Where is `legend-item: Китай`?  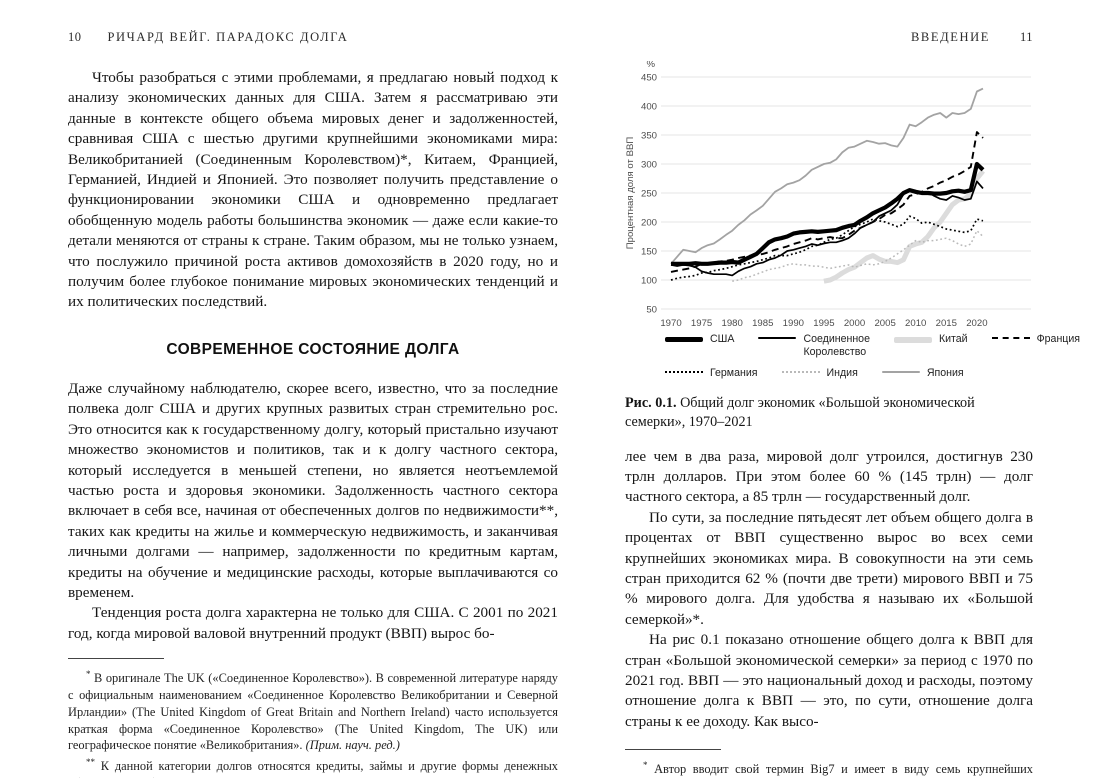
legend-item: Китай is located at coordinates (930, 339).